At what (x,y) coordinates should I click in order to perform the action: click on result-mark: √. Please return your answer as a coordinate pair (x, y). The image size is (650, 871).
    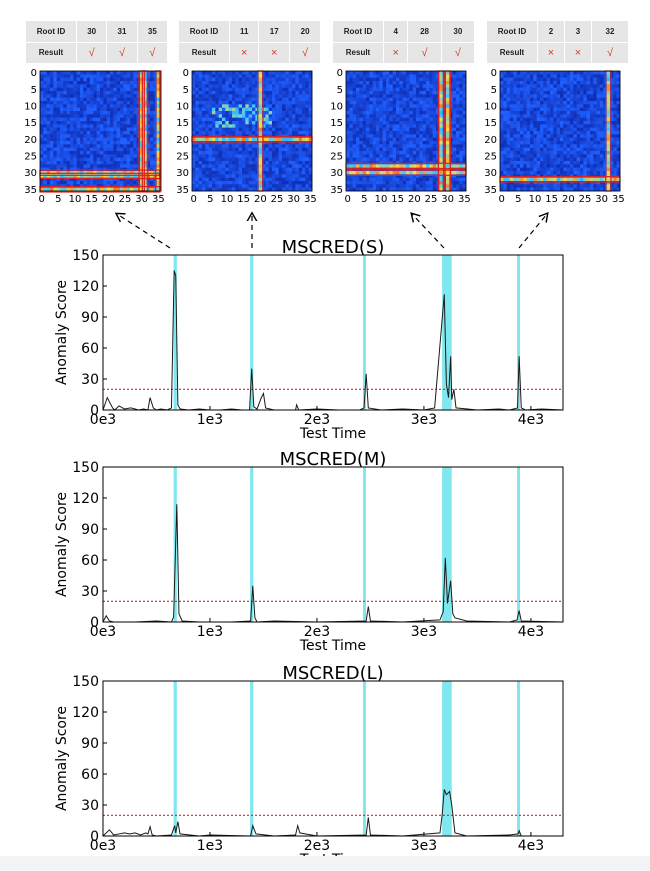
    Looking at the image, I should click on (424, 52).